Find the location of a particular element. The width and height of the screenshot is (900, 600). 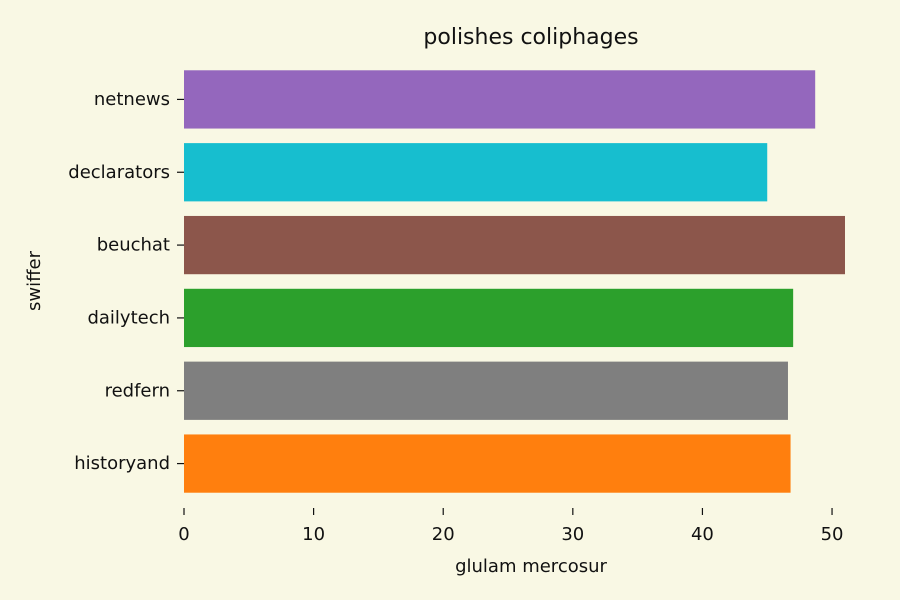

y-tick-label: historyand is located at coordinates (122, 463).